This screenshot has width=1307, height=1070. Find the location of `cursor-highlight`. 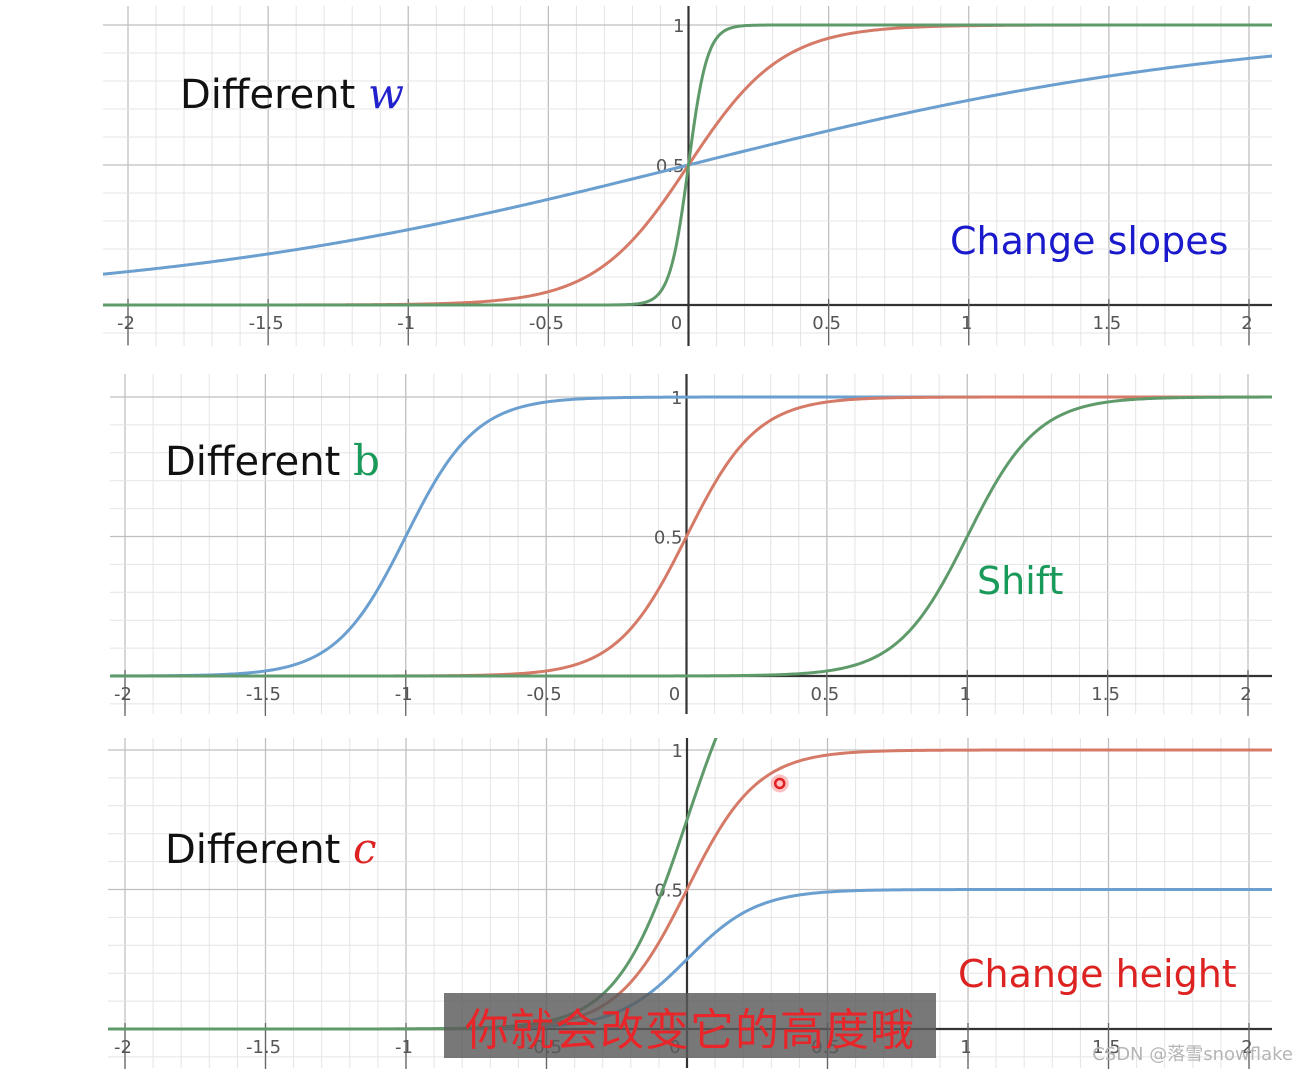

cursor-highlight is located at coordinates (779, 783).